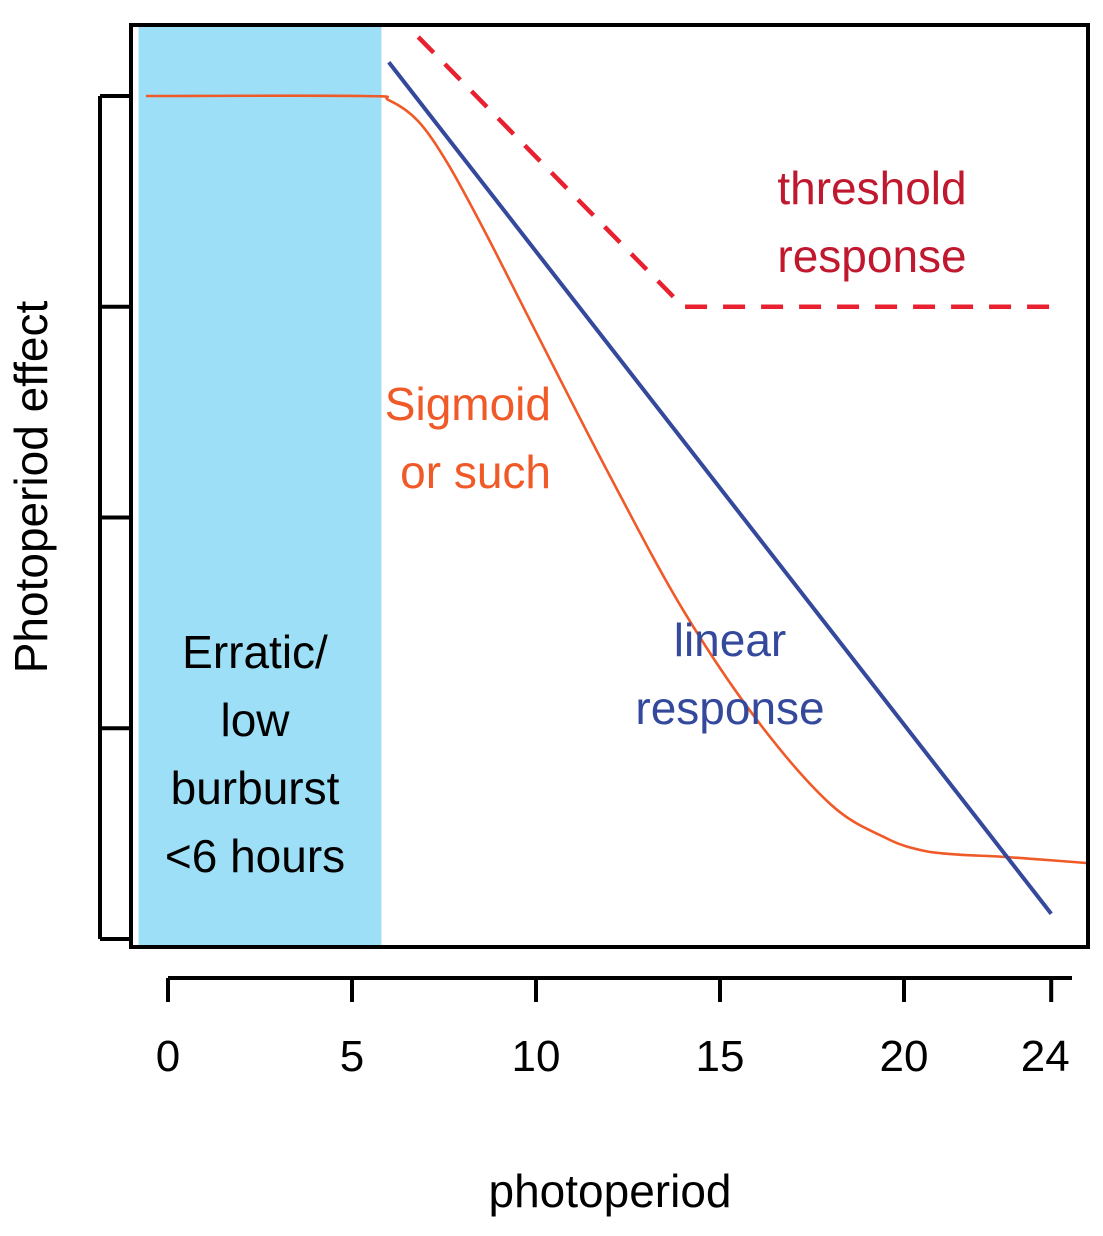  I want to click on shaded-region-label: low, so click(255, 720).